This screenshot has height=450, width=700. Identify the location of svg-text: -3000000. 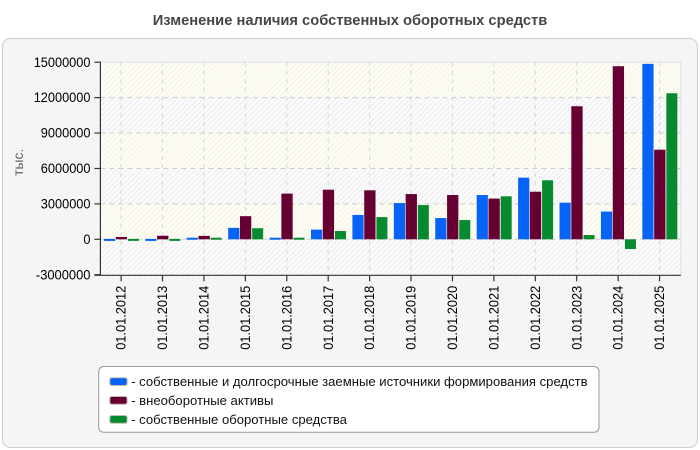
(63, 274).